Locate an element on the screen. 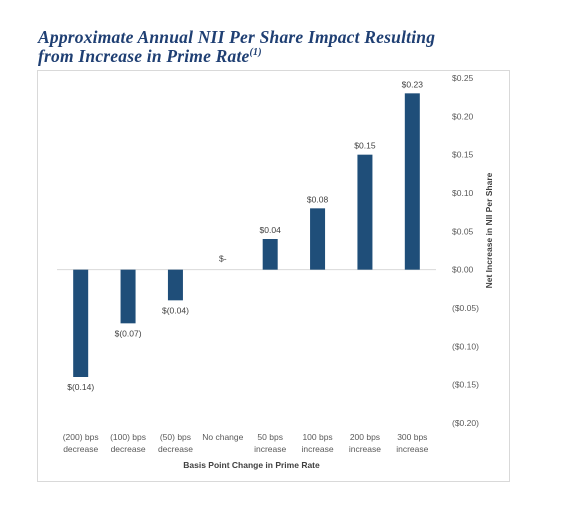 Image resolution: width=566 pixels, height=527 pixels. x-tick-label: (50) bps is located at coordinates (175, 437).